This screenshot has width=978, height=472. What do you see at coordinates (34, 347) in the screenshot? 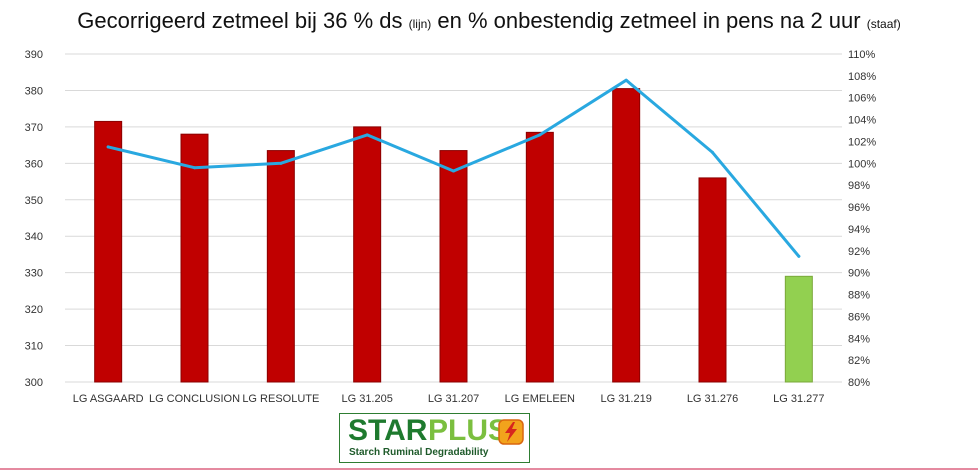
I see `left-tick-label: 310` at bounding box center [34, 347].